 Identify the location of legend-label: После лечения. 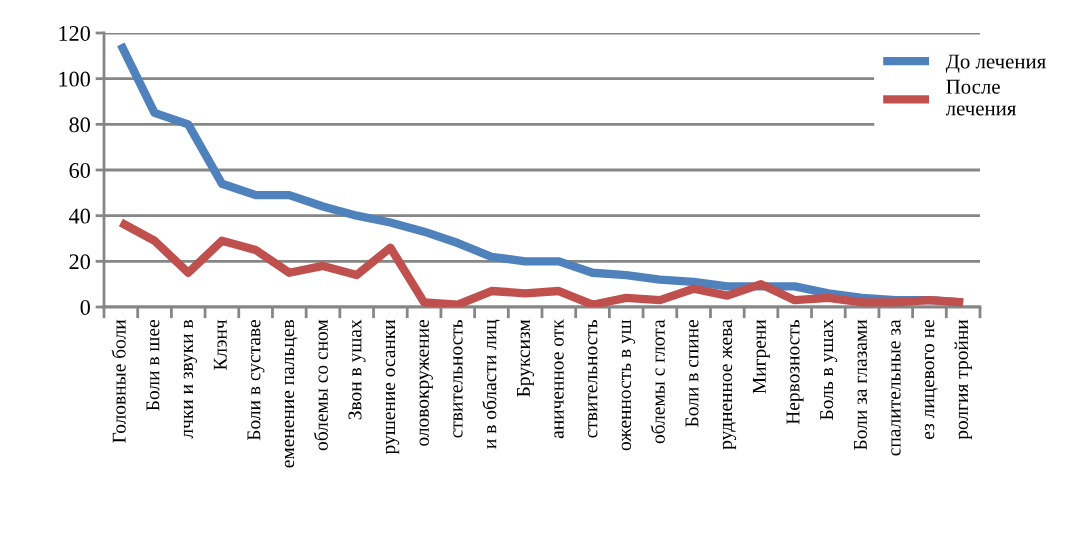
(981, 97).